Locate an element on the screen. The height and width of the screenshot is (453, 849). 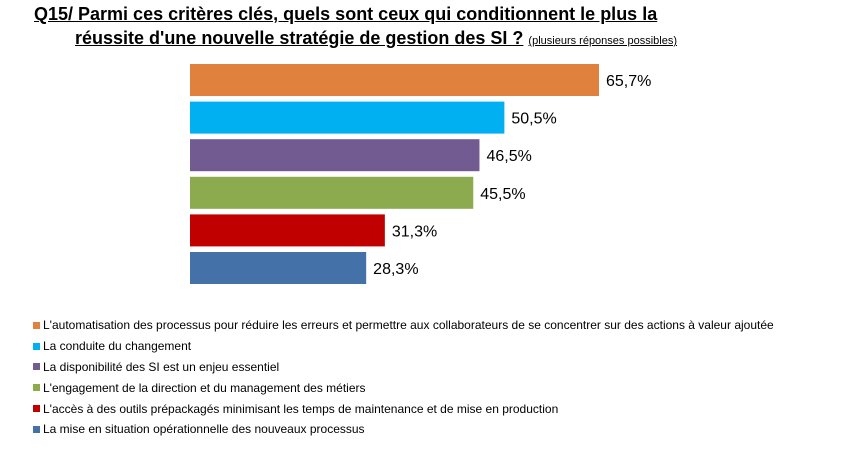
data-label-1: 65,7% is located at coordinates (628, 81).